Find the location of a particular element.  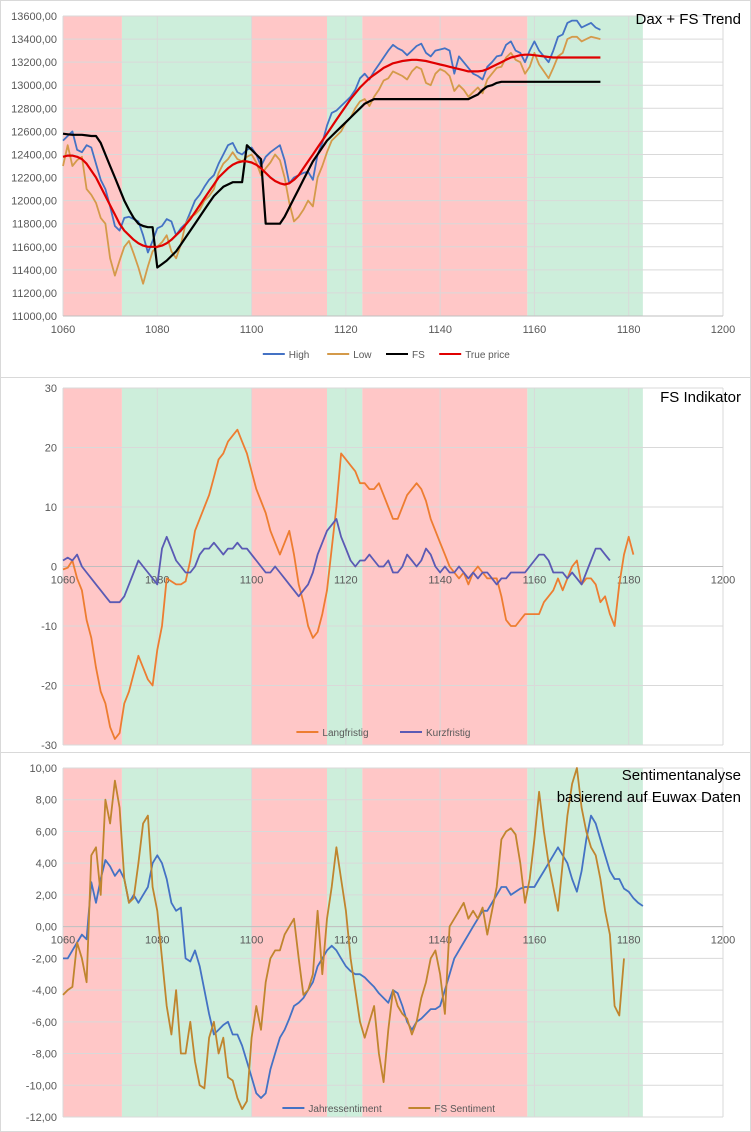

y-tick-label: 10,00 is located at coordinates (43, 769).